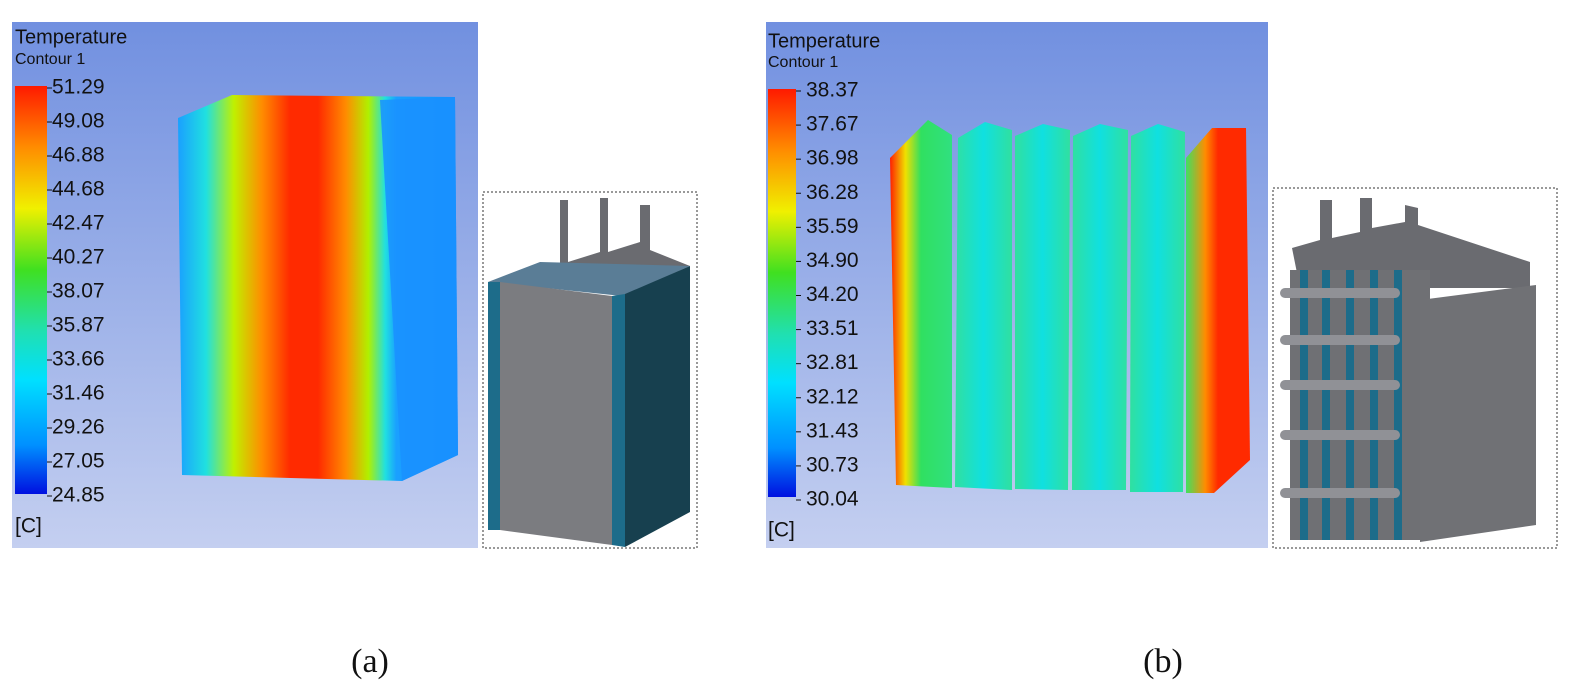  What do you see at coordinates (78, 325) in the screenshot?
I see `legend-label: 35.87` at bounding box center [78, 325].